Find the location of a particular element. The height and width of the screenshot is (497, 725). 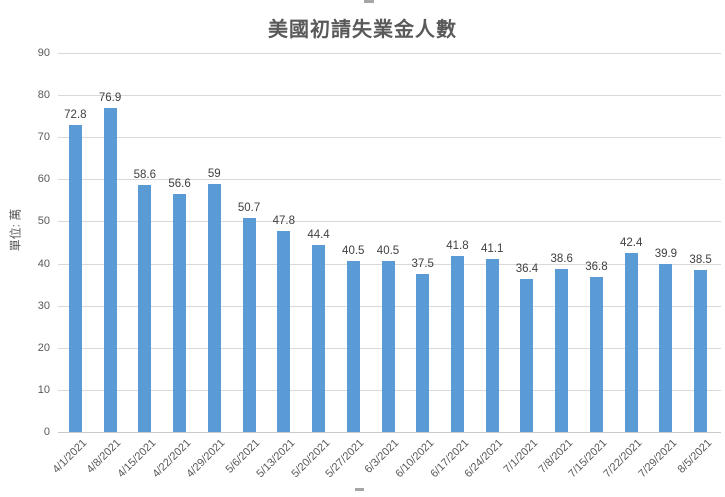

bar-value-label: 76.9 is located at coordinates (110, 98).